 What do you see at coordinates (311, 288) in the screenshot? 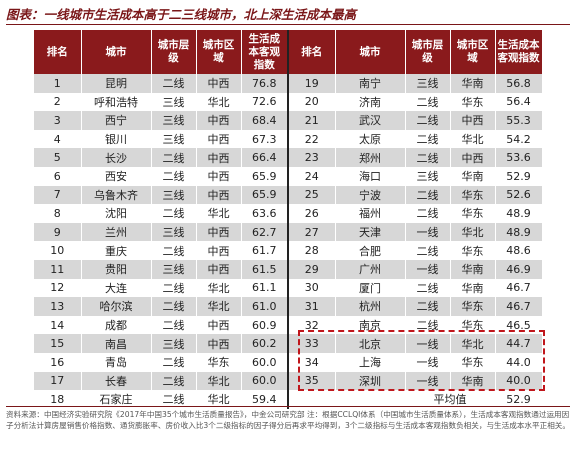
I see `cell-rank: 30` at bounding box center [311, 288].